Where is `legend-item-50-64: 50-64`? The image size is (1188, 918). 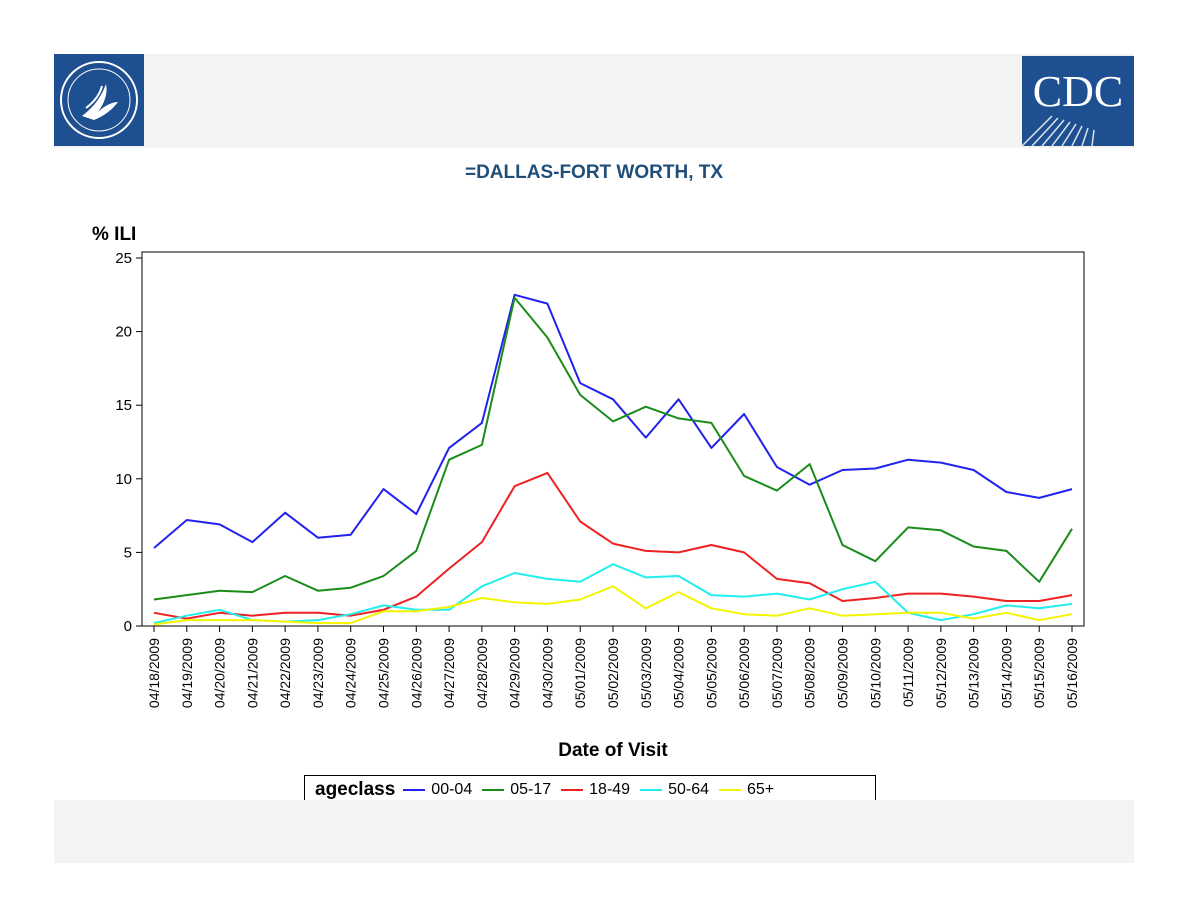 legend-item-50-64: 50-64 is located at coordinates (674, 790).